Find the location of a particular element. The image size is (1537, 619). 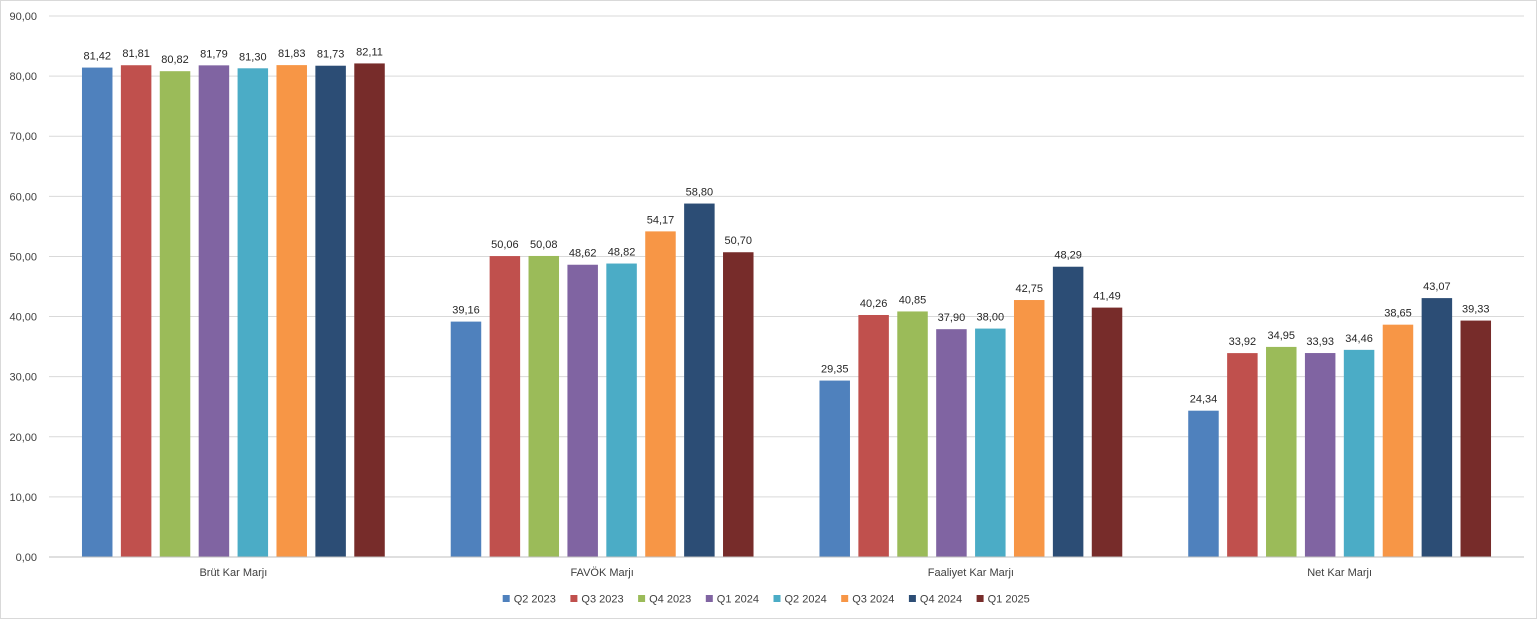

data-label: 80,82 is located at coordinates (175, 60).